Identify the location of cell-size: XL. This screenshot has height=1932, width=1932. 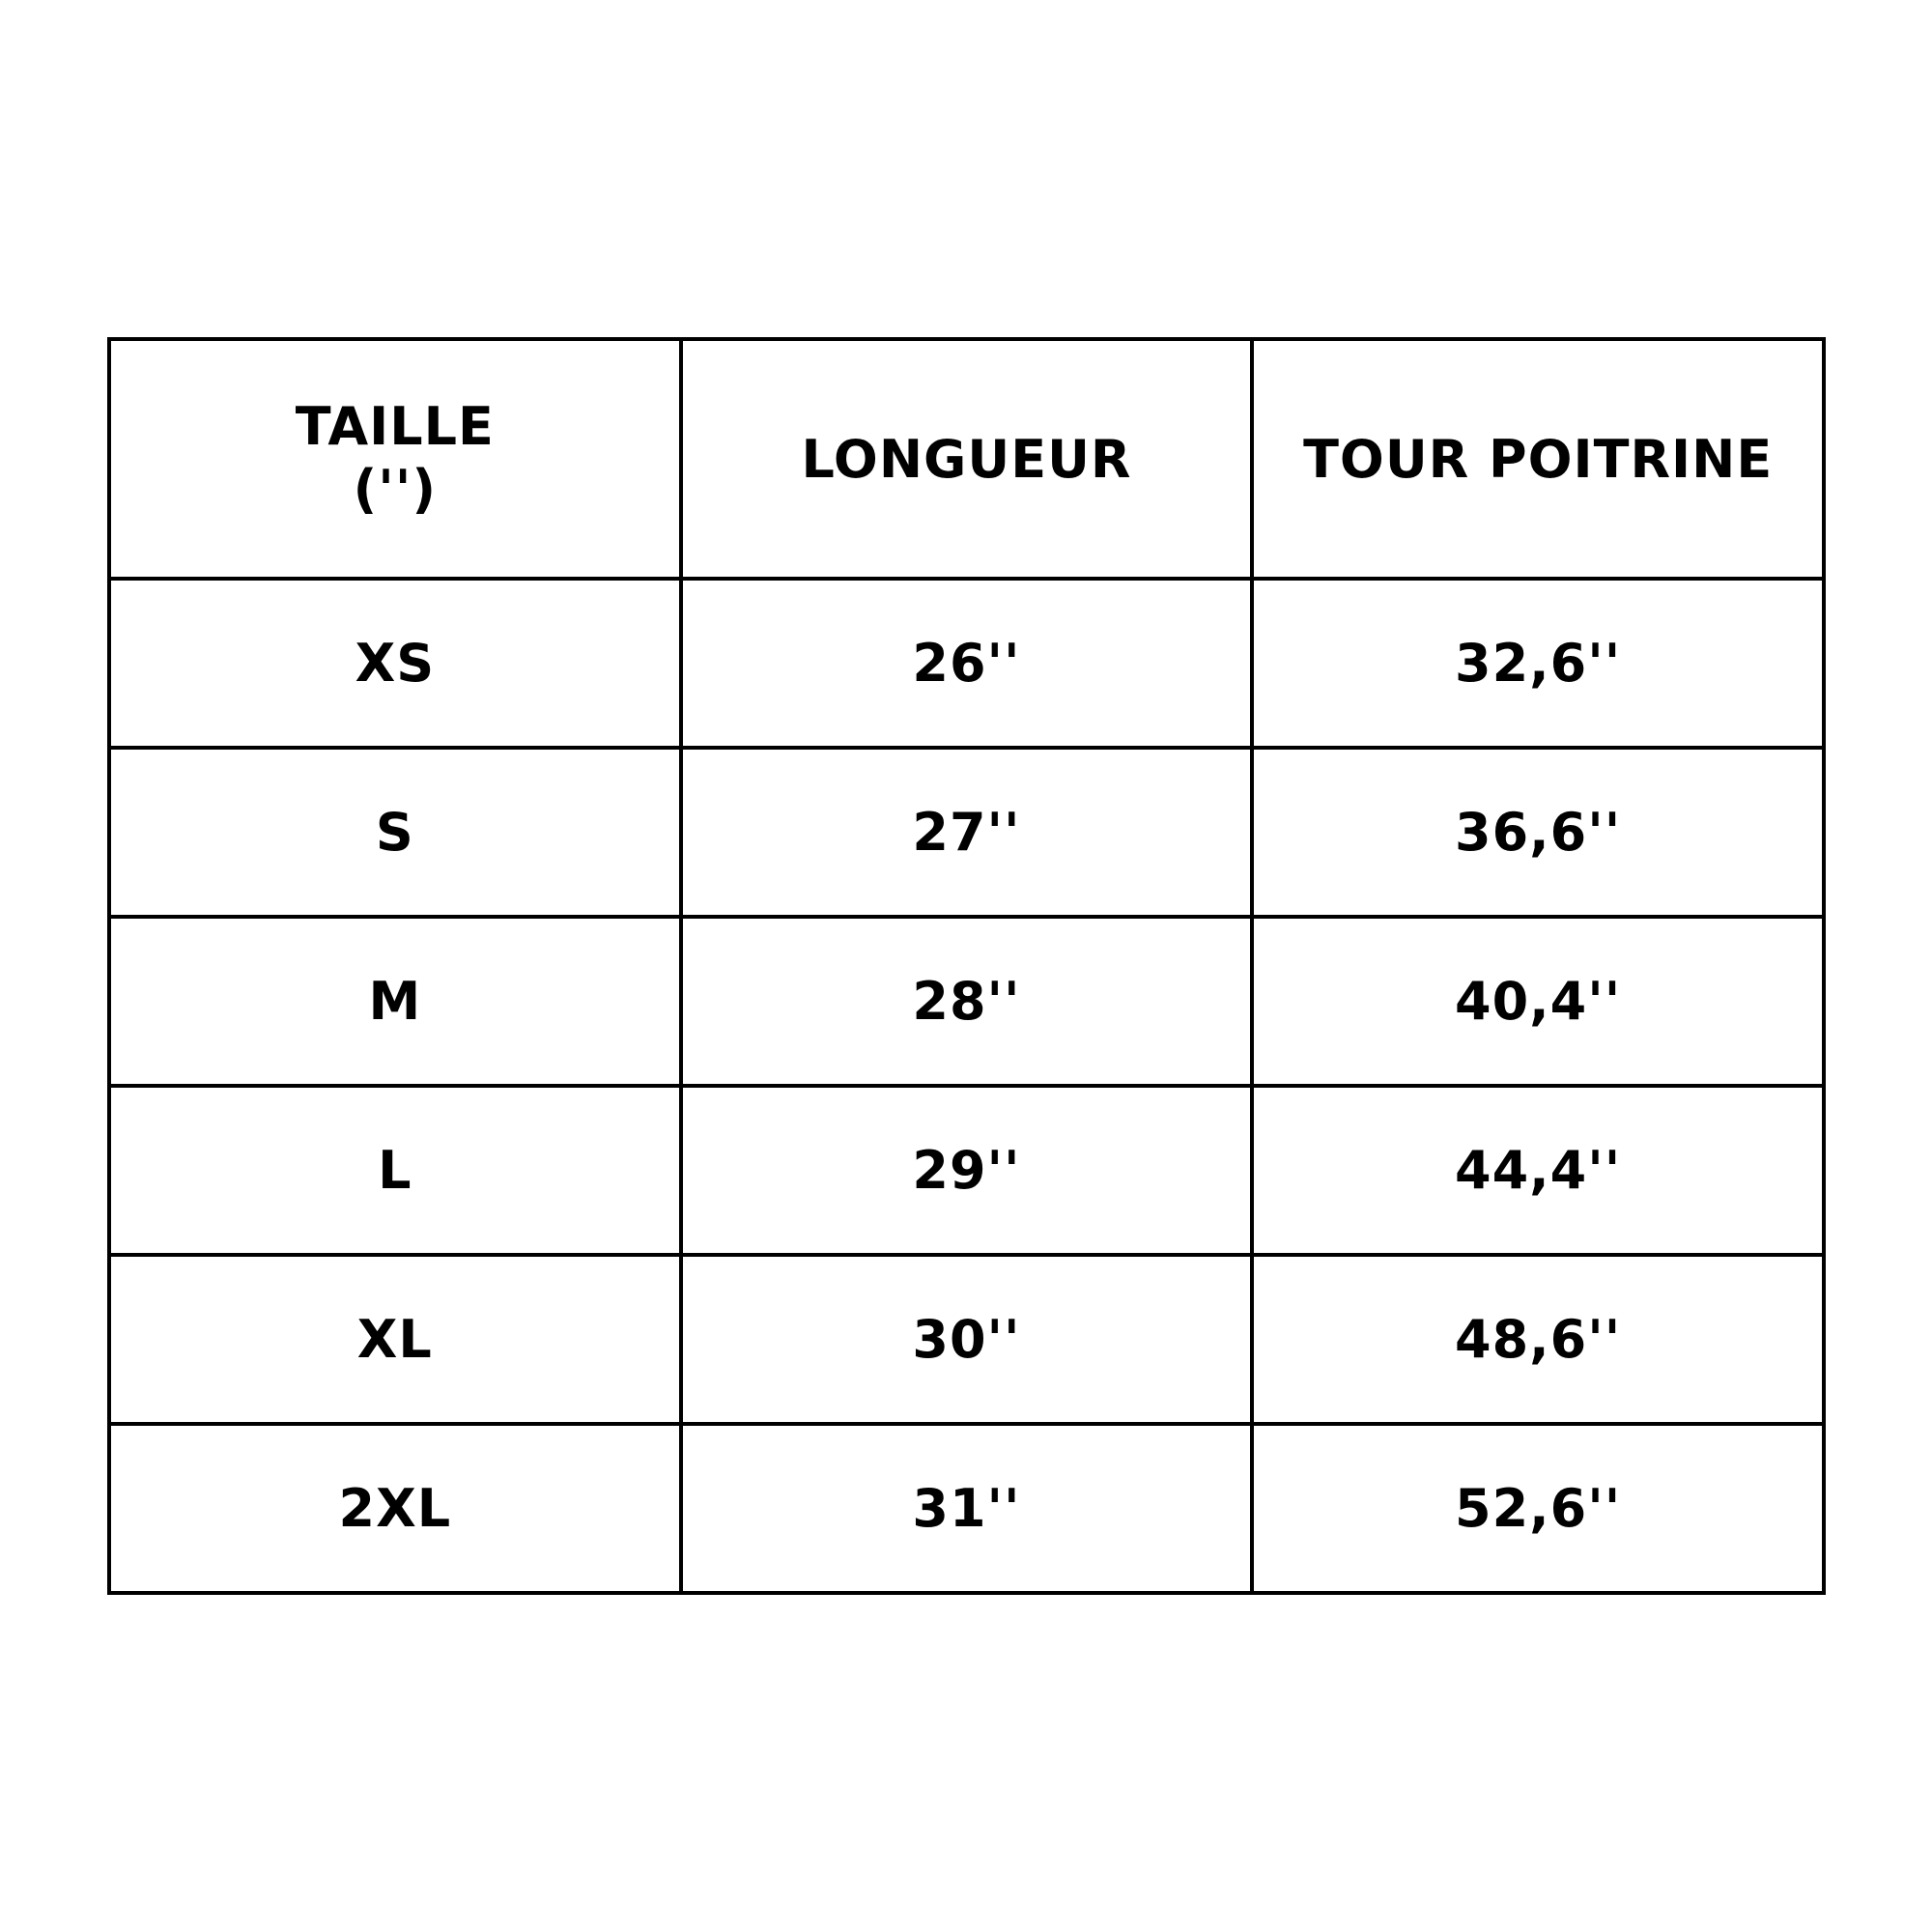
(395, 1339).